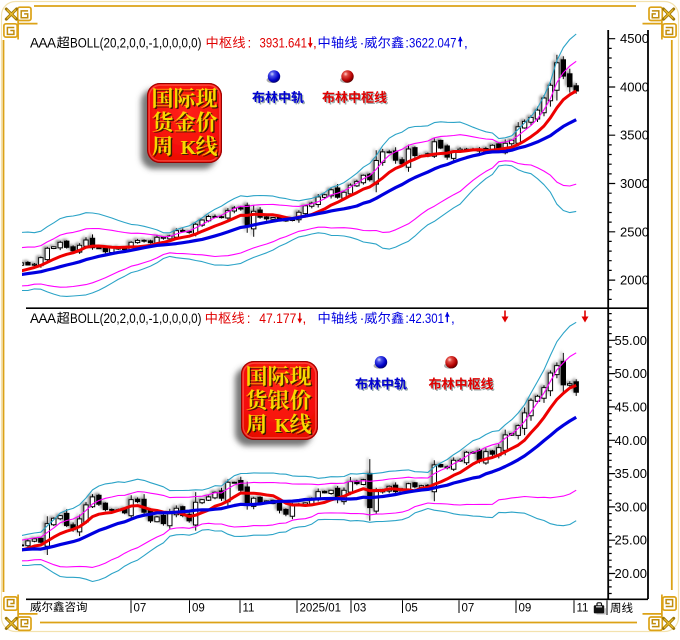 The width and height of the screenshot is (680, 640). Describe the element at coordinates (631, 540) in the screenshot. I see `svg-text: 25.00` at that location.